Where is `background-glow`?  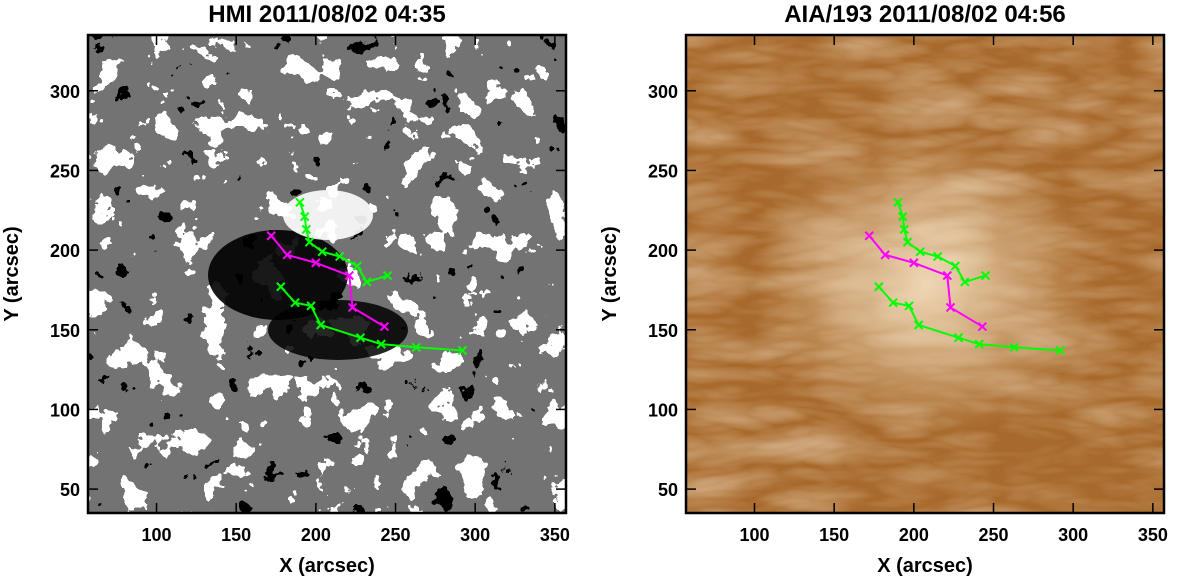 background-glow is located at coordinates (926, 285).